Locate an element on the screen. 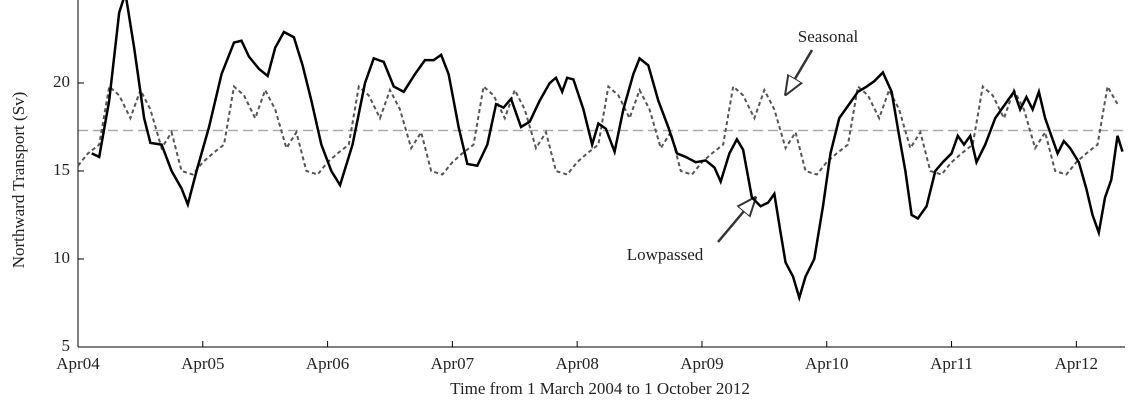 The width and height of the screenshot is (1140, 400). x-tick-label: Apr09 is located at coordinates (701, 363).